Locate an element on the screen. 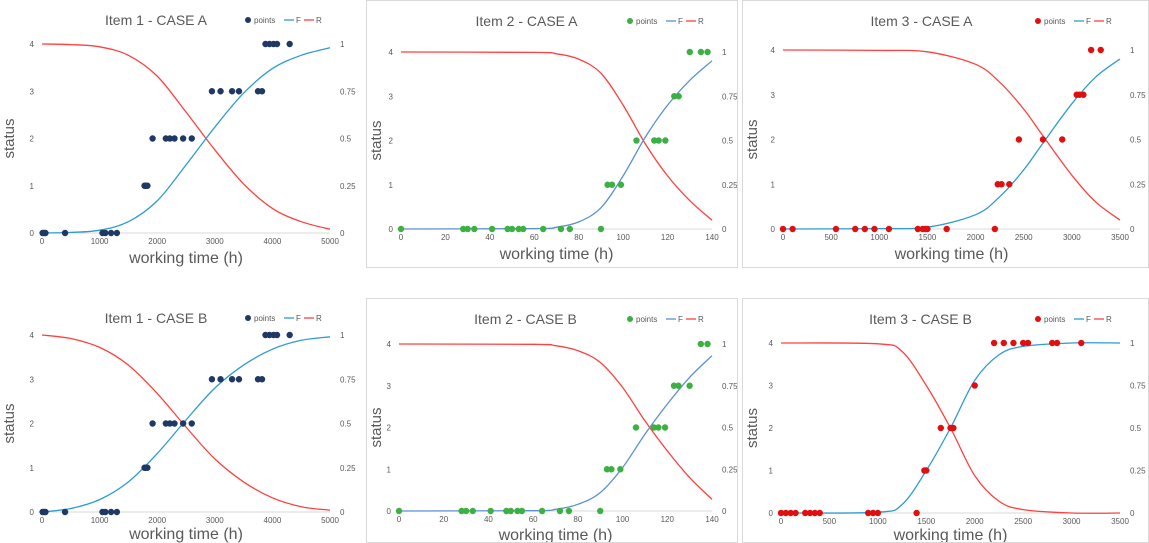  legend-label-R: R is located at coordinates (319, 318).